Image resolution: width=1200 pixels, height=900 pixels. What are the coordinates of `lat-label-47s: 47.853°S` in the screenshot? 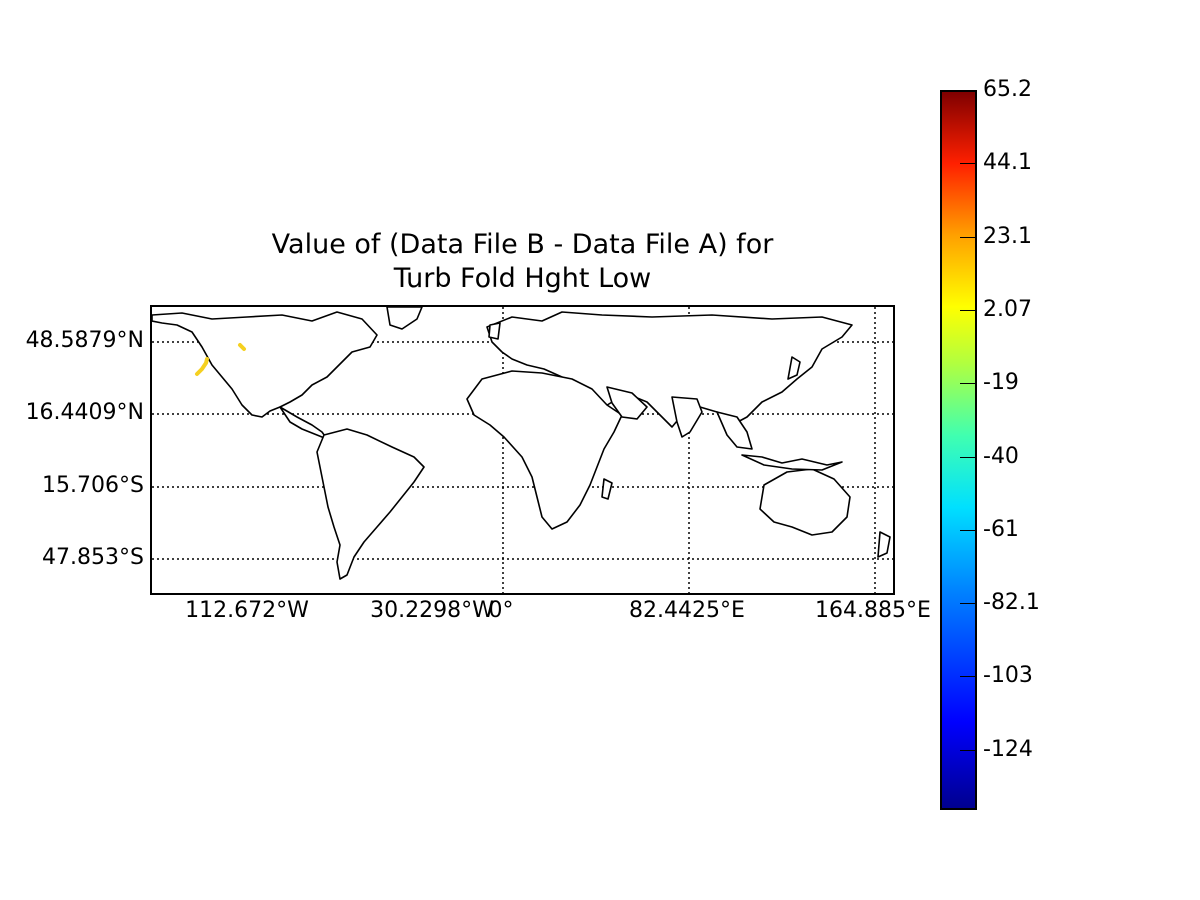 It's located at (93, 557).